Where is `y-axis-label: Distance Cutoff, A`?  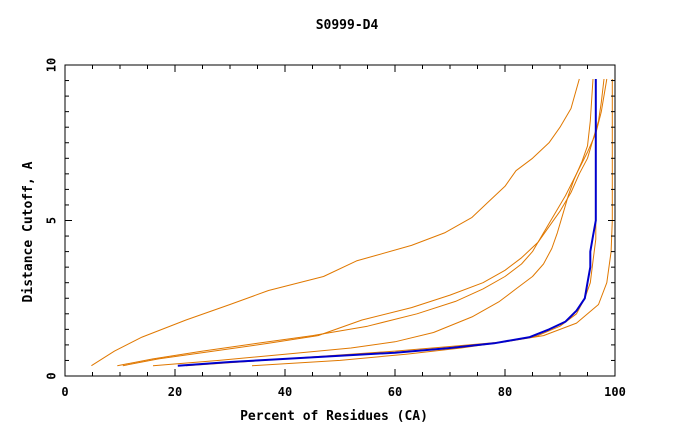
y-axis-label: Distance Cutoff, A is located at coordinates (28, 231).